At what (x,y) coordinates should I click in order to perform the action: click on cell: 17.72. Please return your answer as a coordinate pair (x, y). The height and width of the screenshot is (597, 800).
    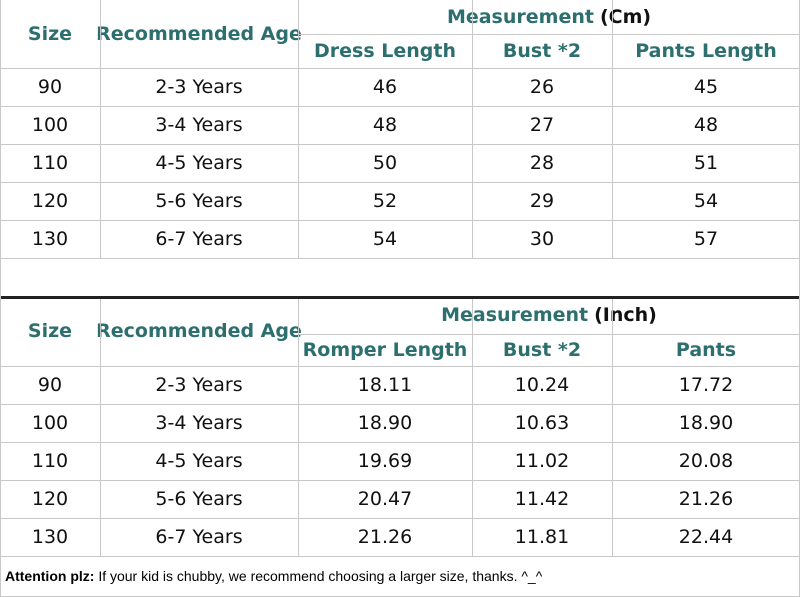
    Looking at the image, I should click on (706, 385).